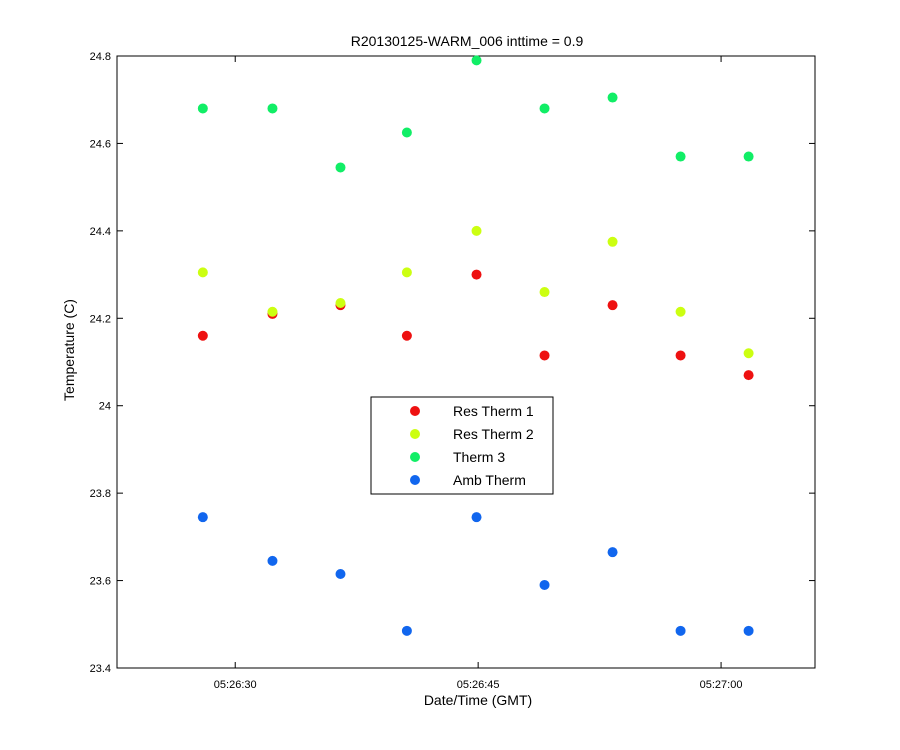 Image resolution: width=900 pixels, height=750 pixels. What do you see at coordinates (721, 685) in the screenshot?
I see `x-tick-label: 05:27:00` at bounding box center [721, 685].